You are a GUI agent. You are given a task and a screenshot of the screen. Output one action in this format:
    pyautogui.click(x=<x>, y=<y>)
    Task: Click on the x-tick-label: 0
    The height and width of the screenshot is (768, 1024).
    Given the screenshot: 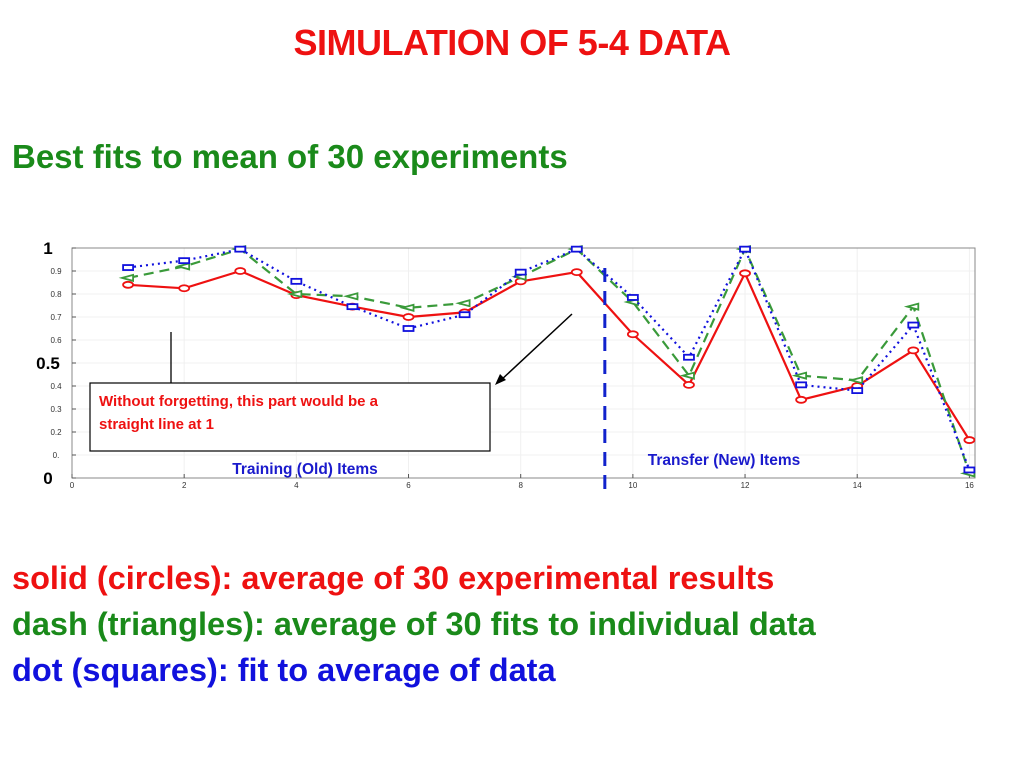 What is the action you would take?
    pyautogui.click(x=72, y=485)
    